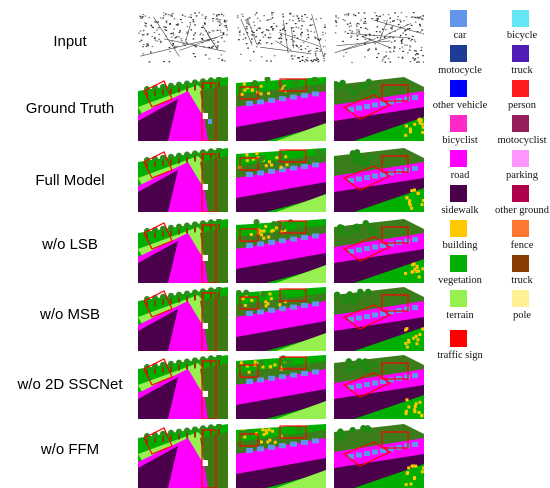 This screenshot has height=488, width=550. I want to click on row-label-ground-truth: Ground Truth, so click(70, 108).